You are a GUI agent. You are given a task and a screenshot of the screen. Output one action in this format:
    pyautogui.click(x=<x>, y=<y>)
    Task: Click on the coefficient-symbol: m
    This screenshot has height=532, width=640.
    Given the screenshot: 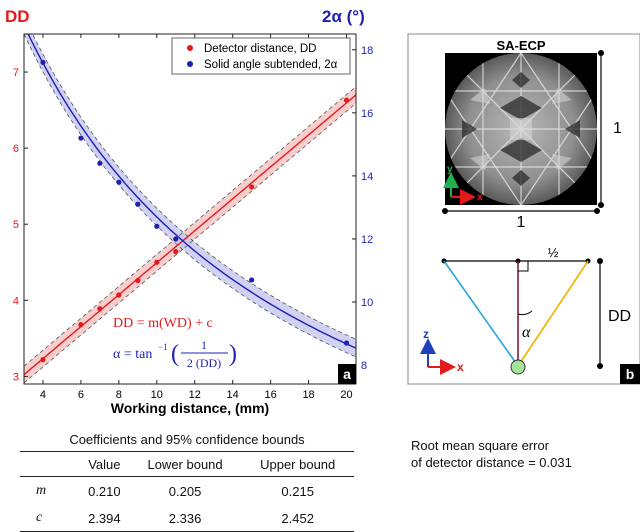 What is the action you would take?
    pyautogui.click(x=41, y=490)
    